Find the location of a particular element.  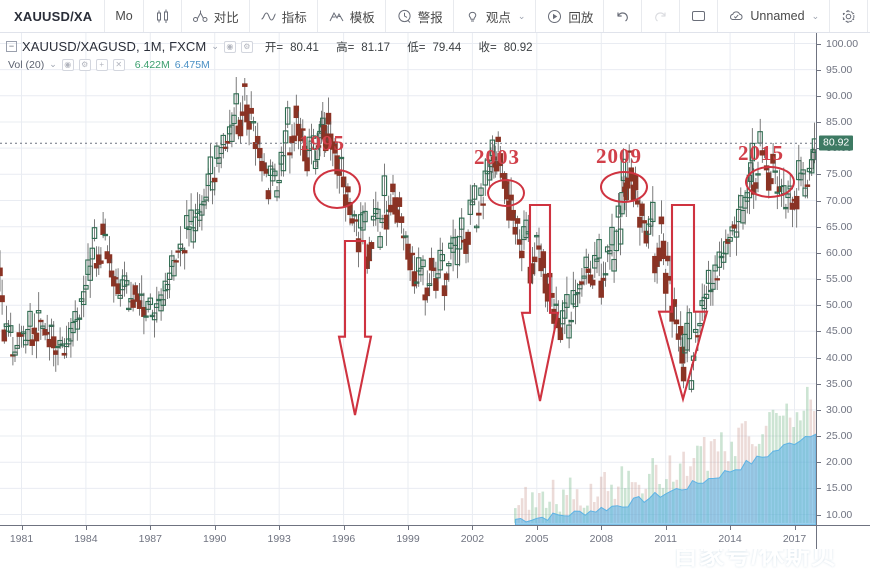

time-axis-label: 2002 is located at coordinates (472, 539).